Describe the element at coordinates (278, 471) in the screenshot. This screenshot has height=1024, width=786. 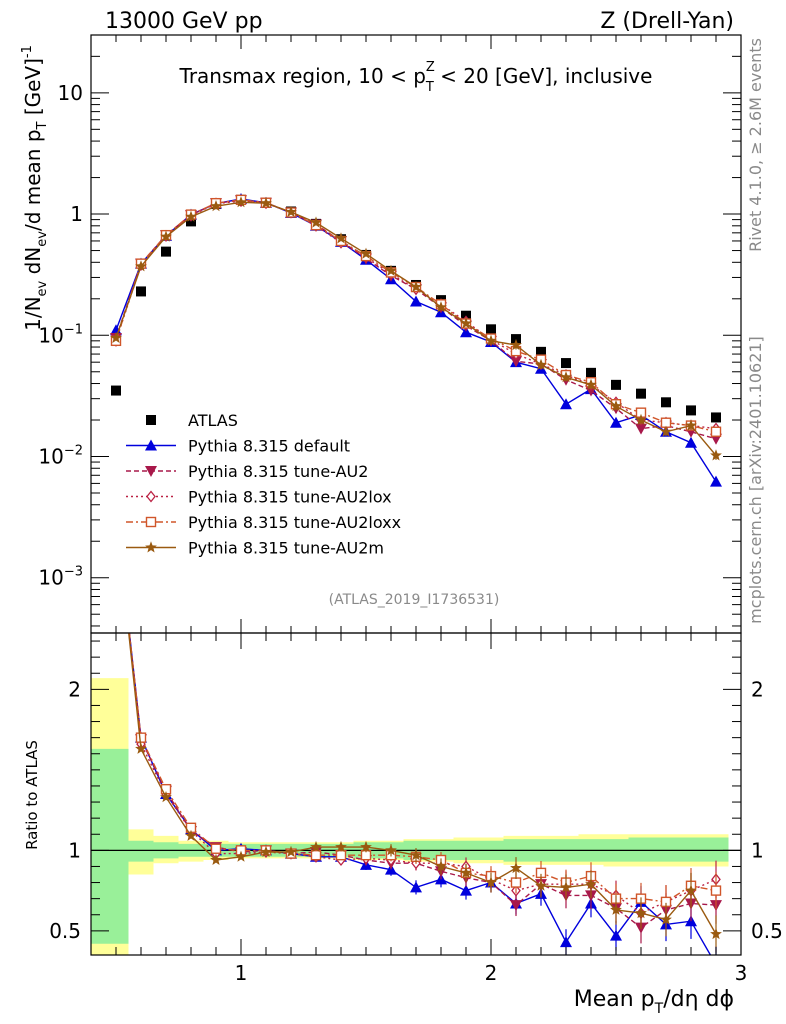
I see `legend-label: Pythia 8.315 tune-AU2` at that location.